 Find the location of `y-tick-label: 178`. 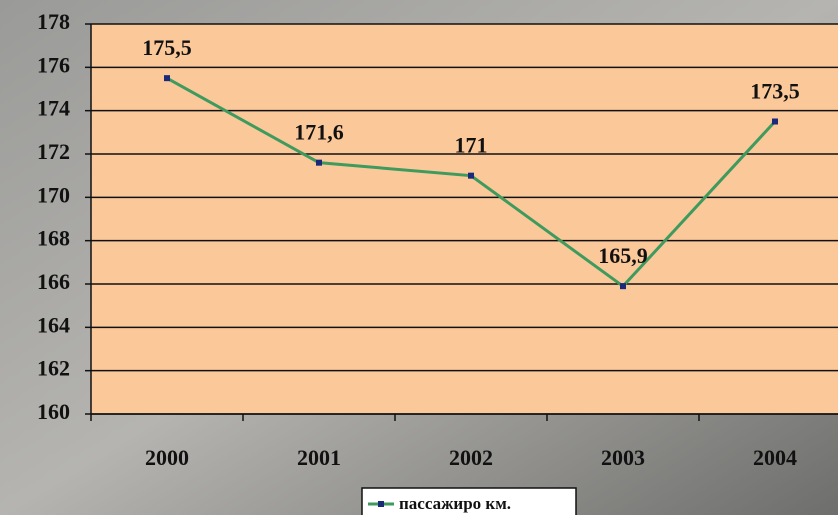

y-tick-label: 178 is located at coordinates (53, 21).